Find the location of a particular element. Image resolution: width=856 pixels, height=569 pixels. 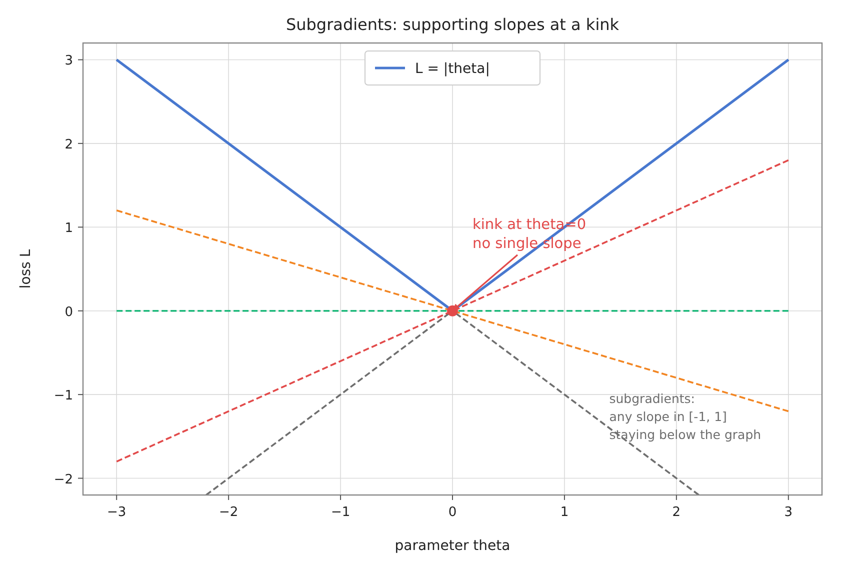

y-tick-label: 0 is located at coordinates (68, 312).